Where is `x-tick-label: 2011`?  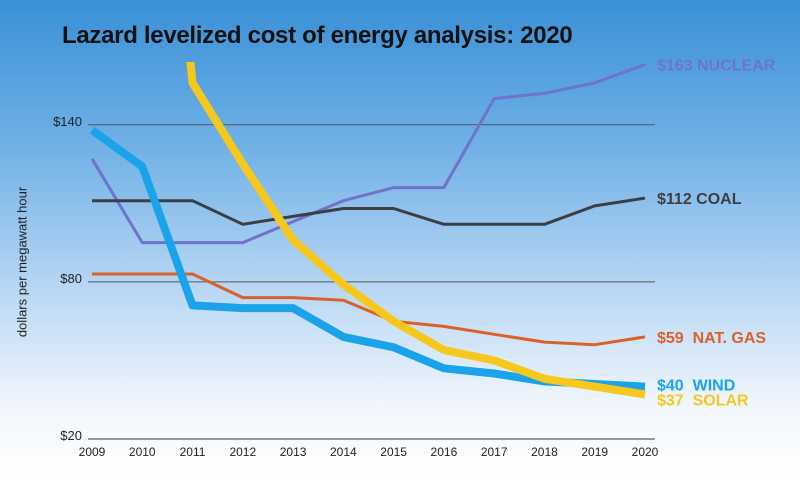 x-tick-label: 2011 is located at coordinates (193, 452).